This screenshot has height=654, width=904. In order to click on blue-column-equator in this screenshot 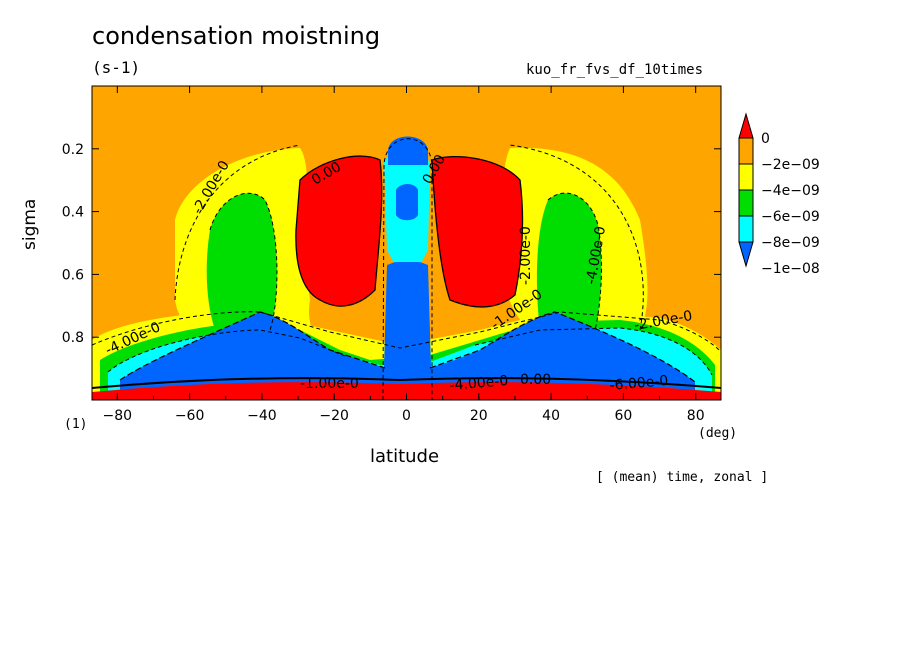, I will do `click(407, 331)`.